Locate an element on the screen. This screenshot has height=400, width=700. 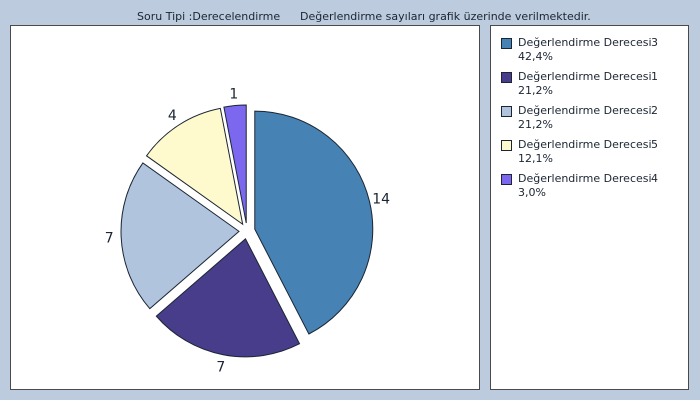
pie-data-label-3: 7 is located at coordinates (109, 239).